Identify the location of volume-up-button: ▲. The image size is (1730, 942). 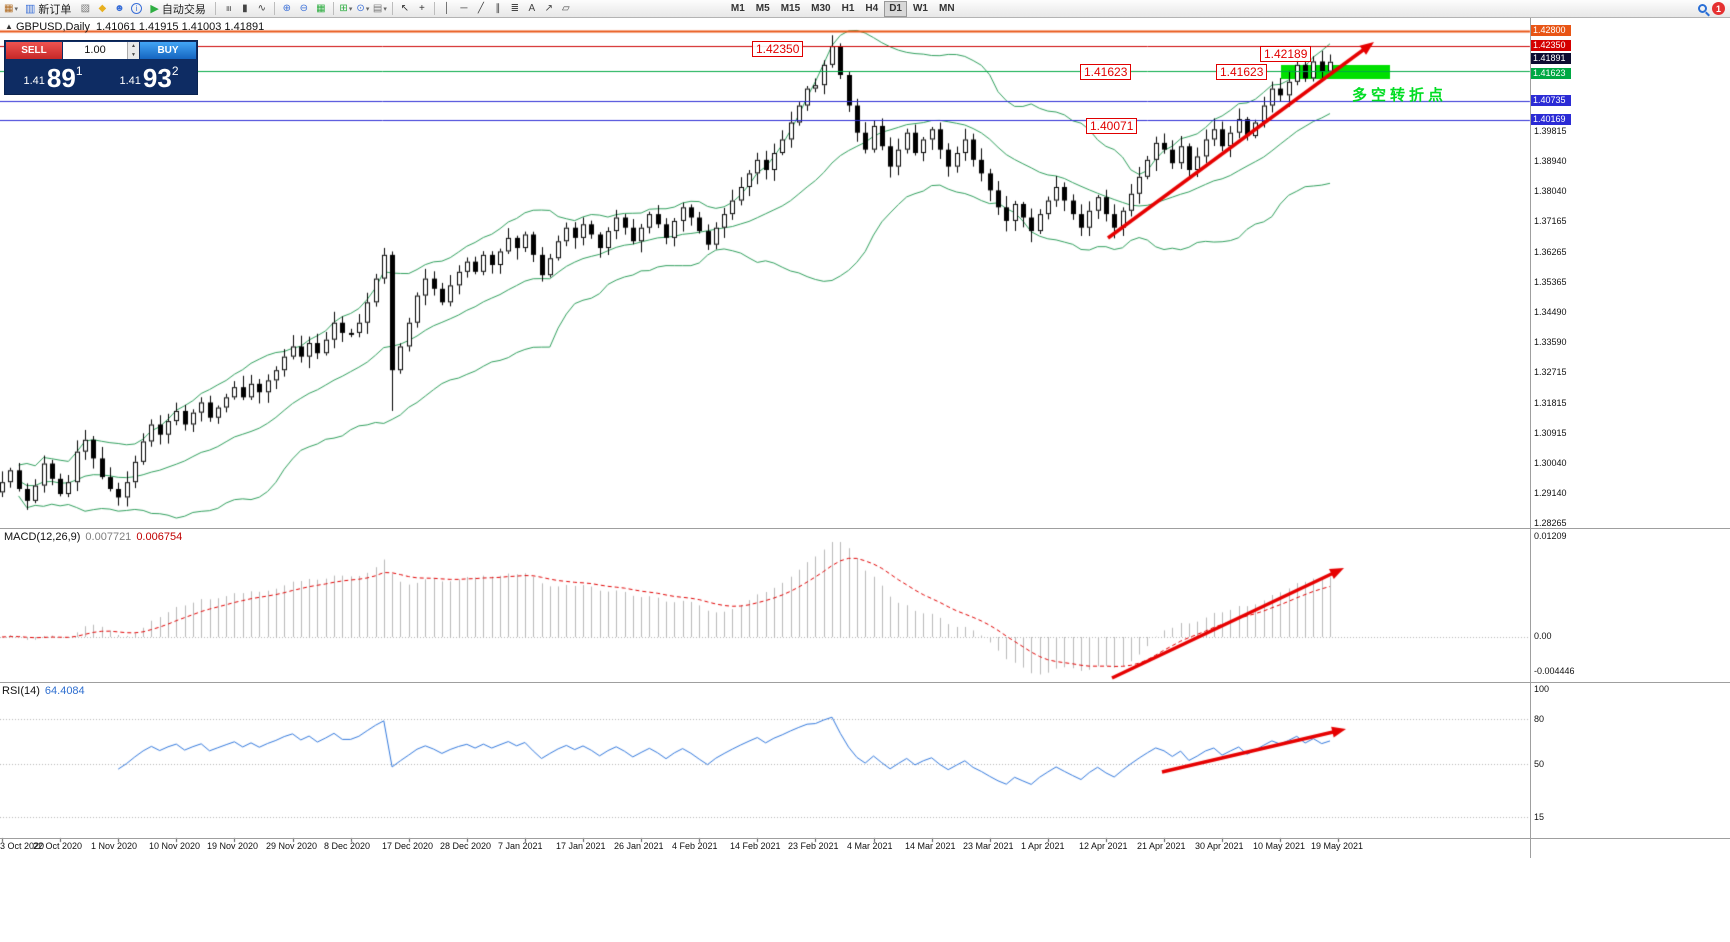
(133, 46).